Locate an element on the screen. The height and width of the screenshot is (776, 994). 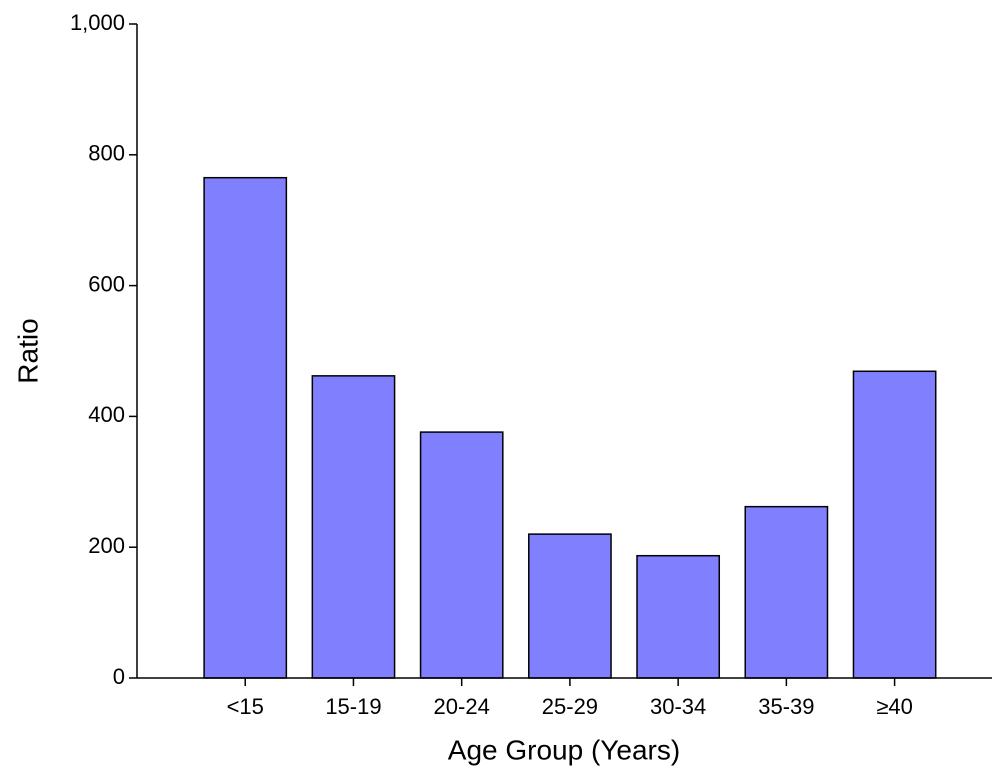
x-tick-label: 20-24 is located at coordinates (462, 706).